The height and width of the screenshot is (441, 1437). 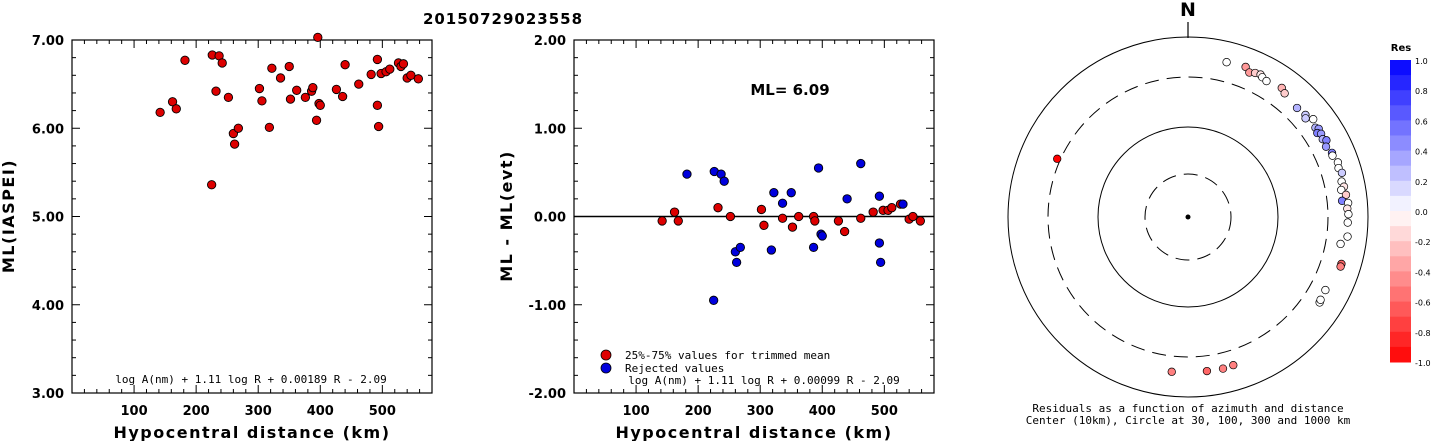 I want to click on distance-ring-300km, so click(x=1188, y=217).